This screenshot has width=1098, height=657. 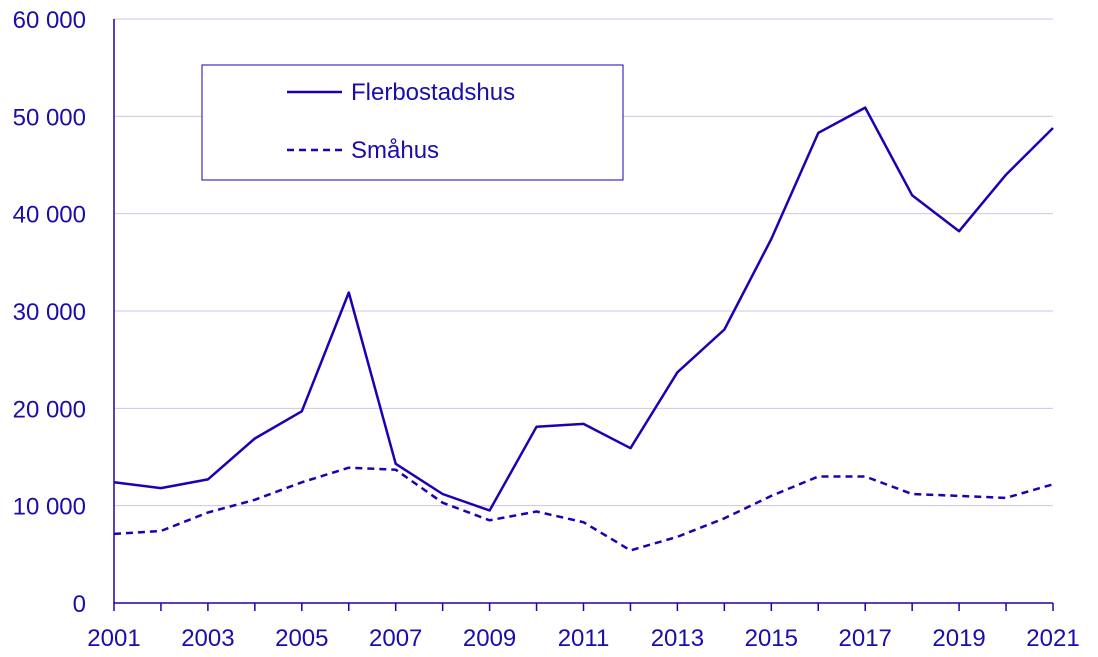 I want to click on y-tick-label: 30 000, so click(x=49, y=312).